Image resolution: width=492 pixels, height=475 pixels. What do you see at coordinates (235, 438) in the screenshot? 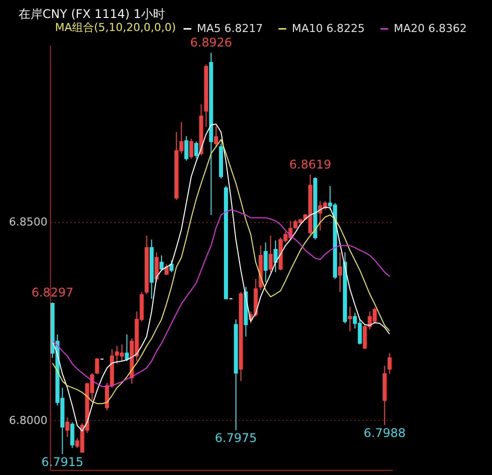
I see `annotation: 6.7975` at bounding box center [235, 438].